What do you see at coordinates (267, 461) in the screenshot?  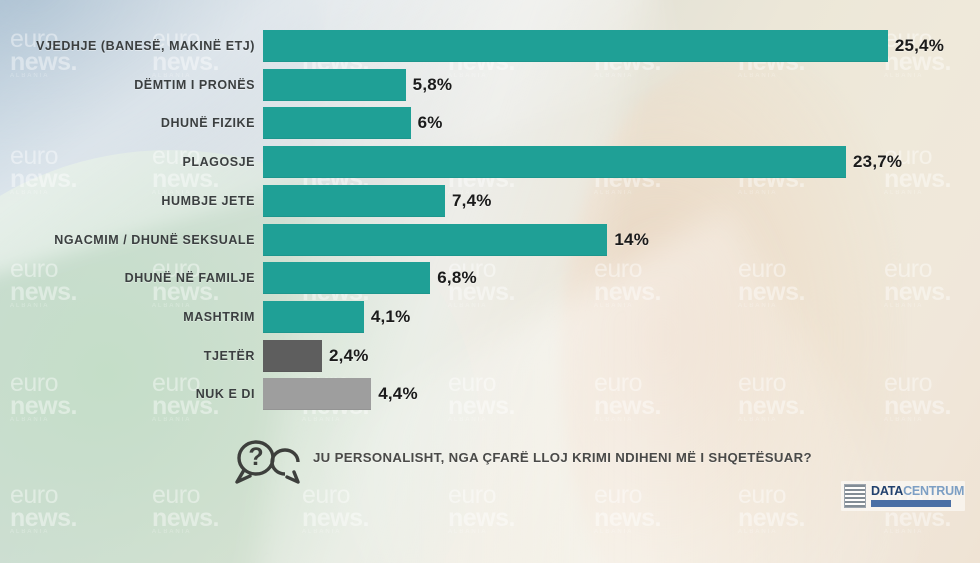 I see `question-speech-bubbles-icon: ?` at bounding box center [267, 461].